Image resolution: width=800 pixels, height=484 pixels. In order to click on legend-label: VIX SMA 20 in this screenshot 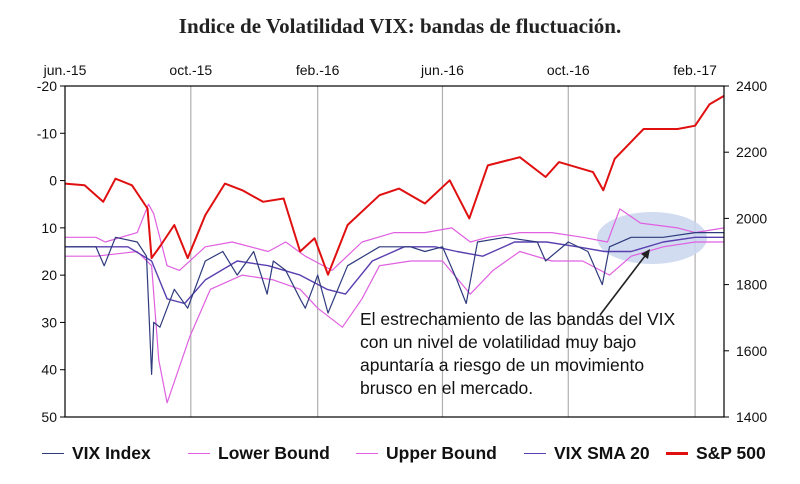, I will do `click(602, 453)`.